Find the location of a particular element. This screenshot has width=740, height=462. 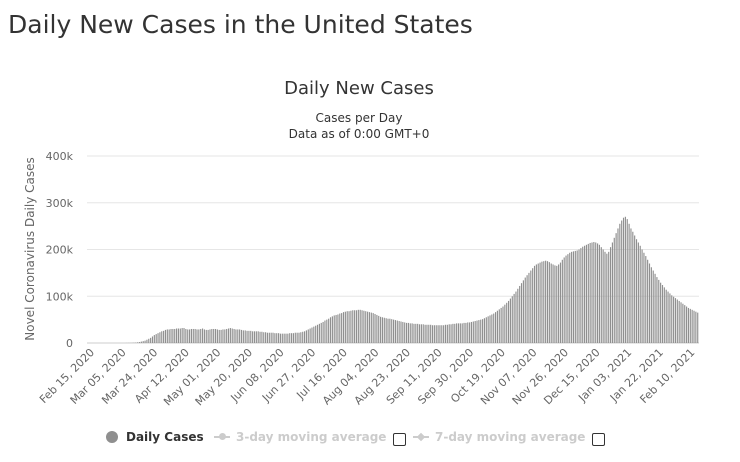

legend-item-3day-average: 3-day moving average is located at coordinates (300, 437).